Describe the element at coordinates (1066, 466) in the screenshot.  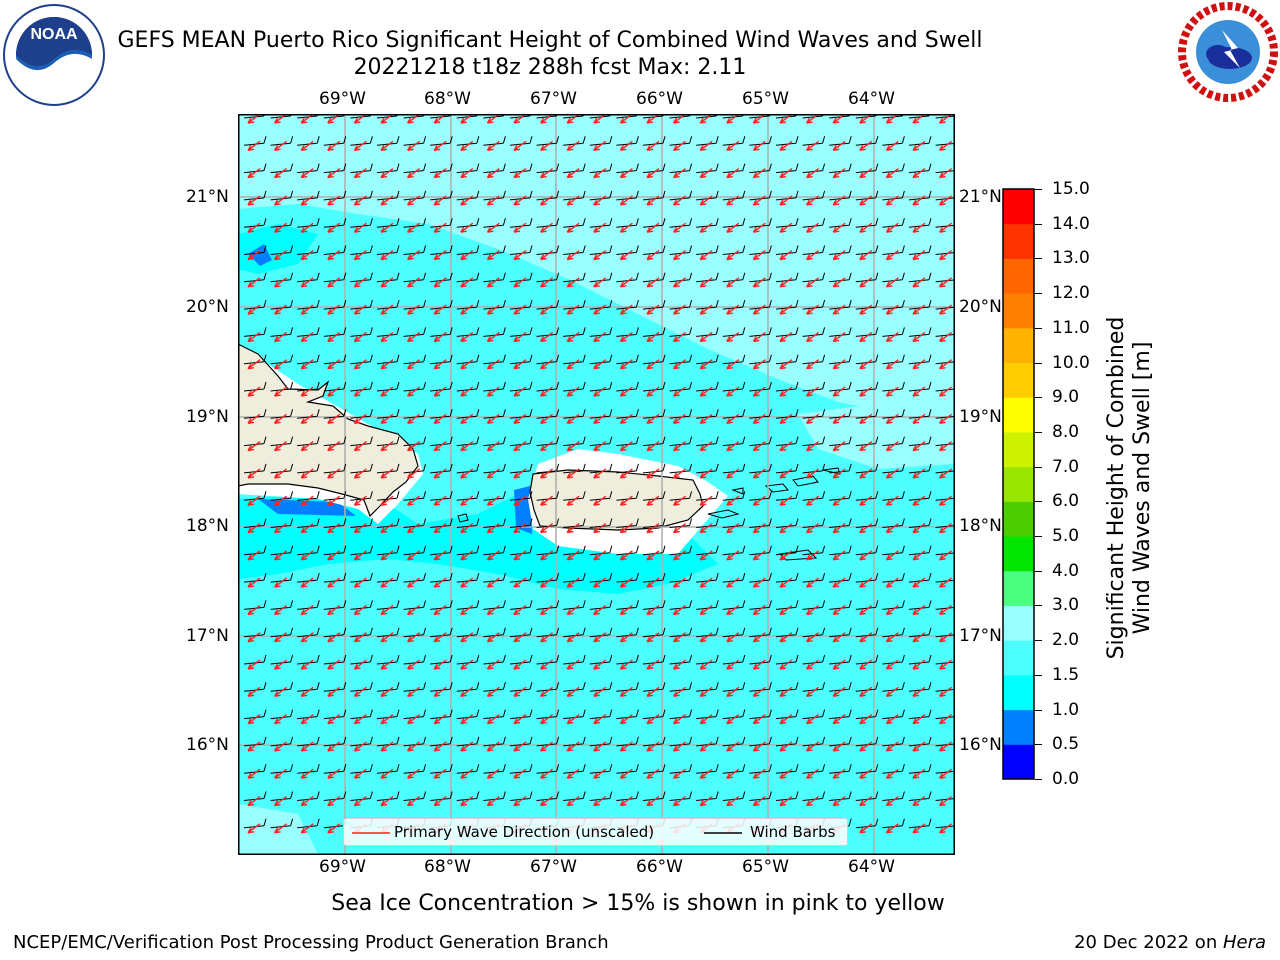
I see `colorbar-tick-label: 7.0` at that location.